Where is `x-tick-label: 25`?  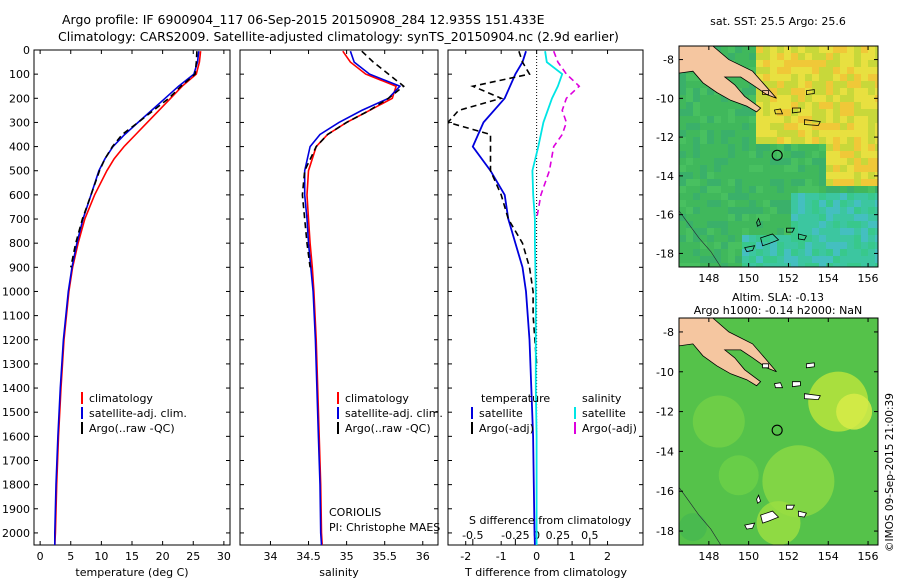 x-tick-label: 25 is located at coordinates (193, 556).